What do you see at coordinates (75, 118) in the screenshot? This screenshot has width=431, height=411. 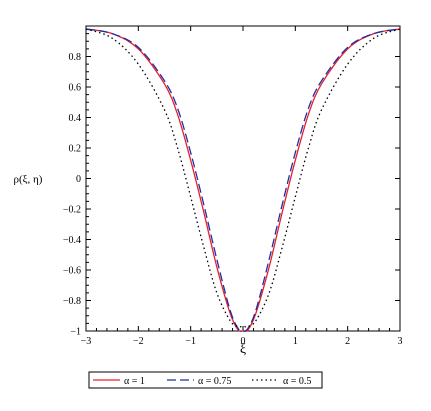 I see `y-tick-label: 0.4` at bounding box center [75, 118].